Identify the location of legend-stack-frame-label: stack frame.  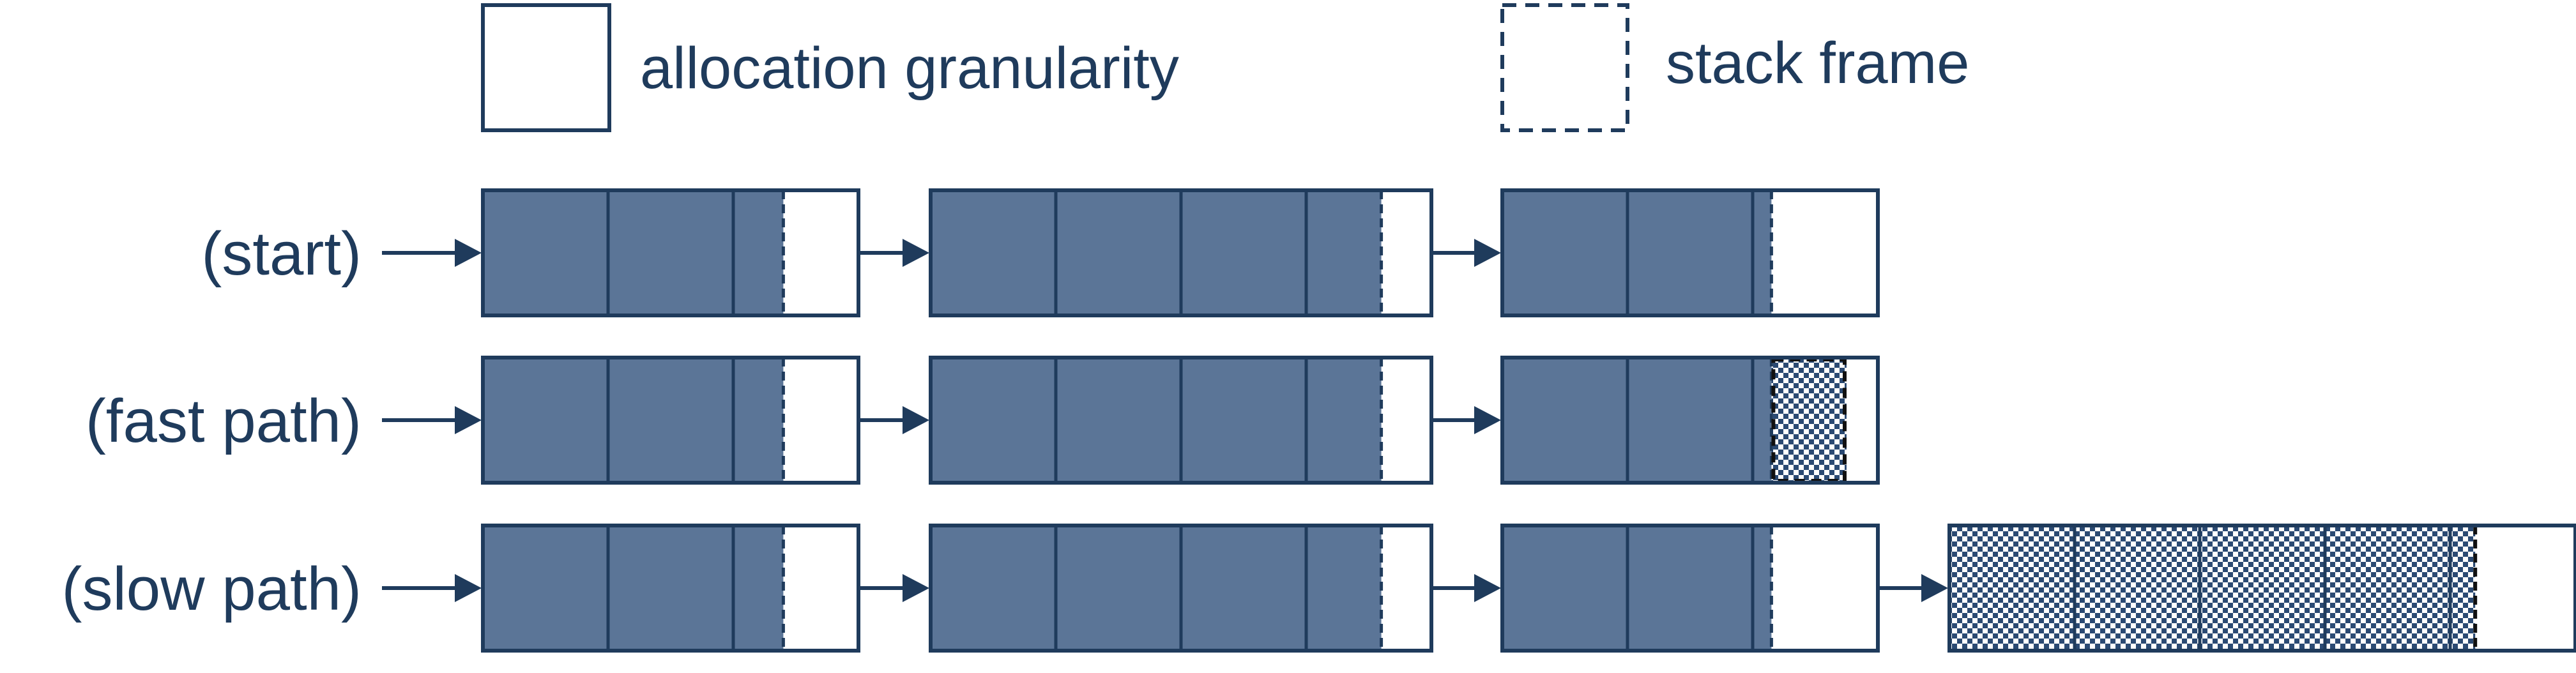
(1817, 64).